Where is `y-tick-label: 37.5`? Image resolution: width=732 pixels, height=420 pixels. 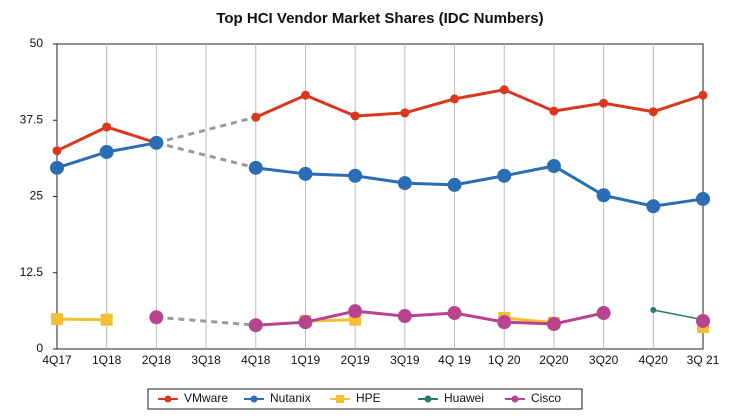
y-tick-label: 37.5 is located at coordinates (32, 119).